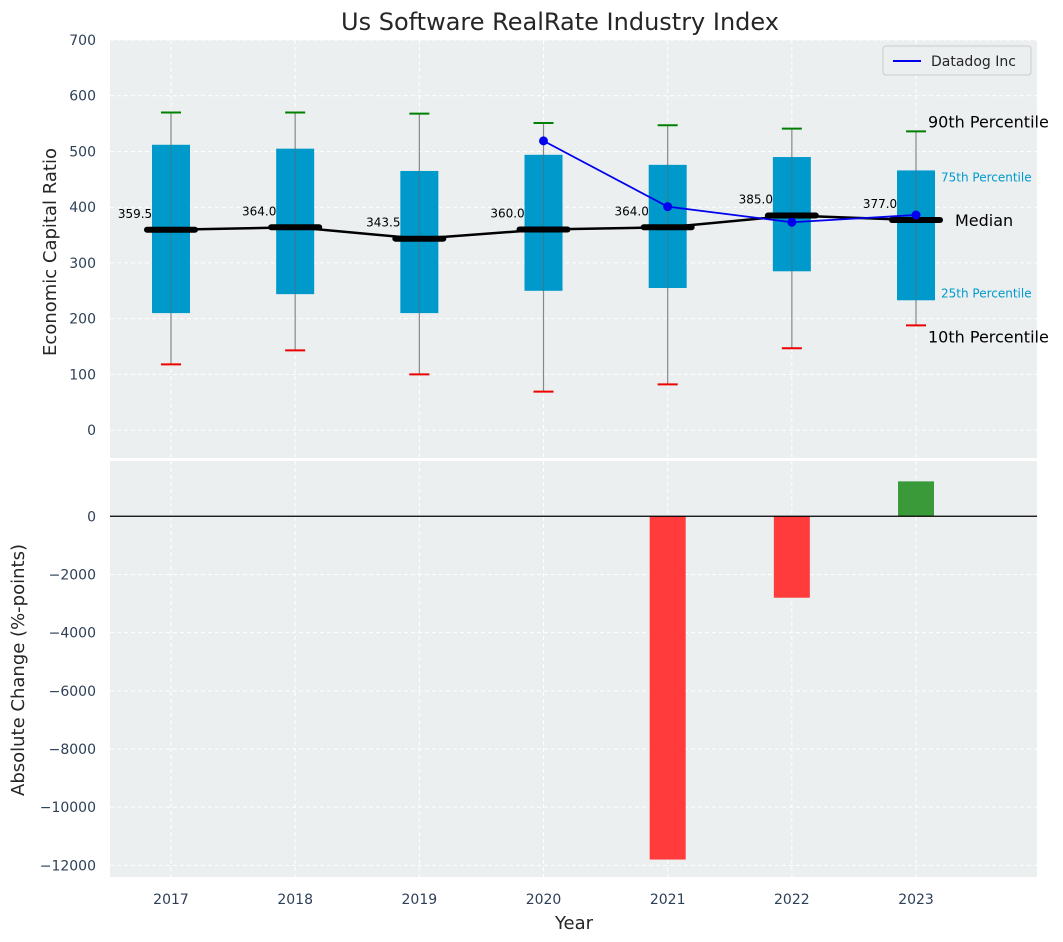  Describe the element at coordinates (82, 320) in the screenshot. I see `top-y-tick-label: 200` at that location.